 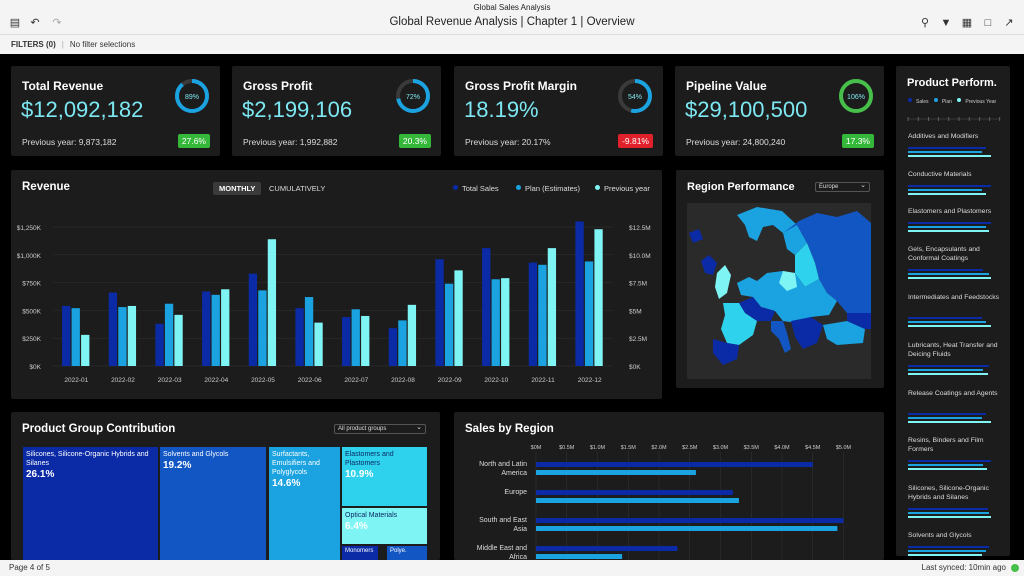 What do you see at coordinates (952, 101) in the screenshot?
I see `product-performance-legend: Sales Plan Previous Year` at bounding box center [952, 101].